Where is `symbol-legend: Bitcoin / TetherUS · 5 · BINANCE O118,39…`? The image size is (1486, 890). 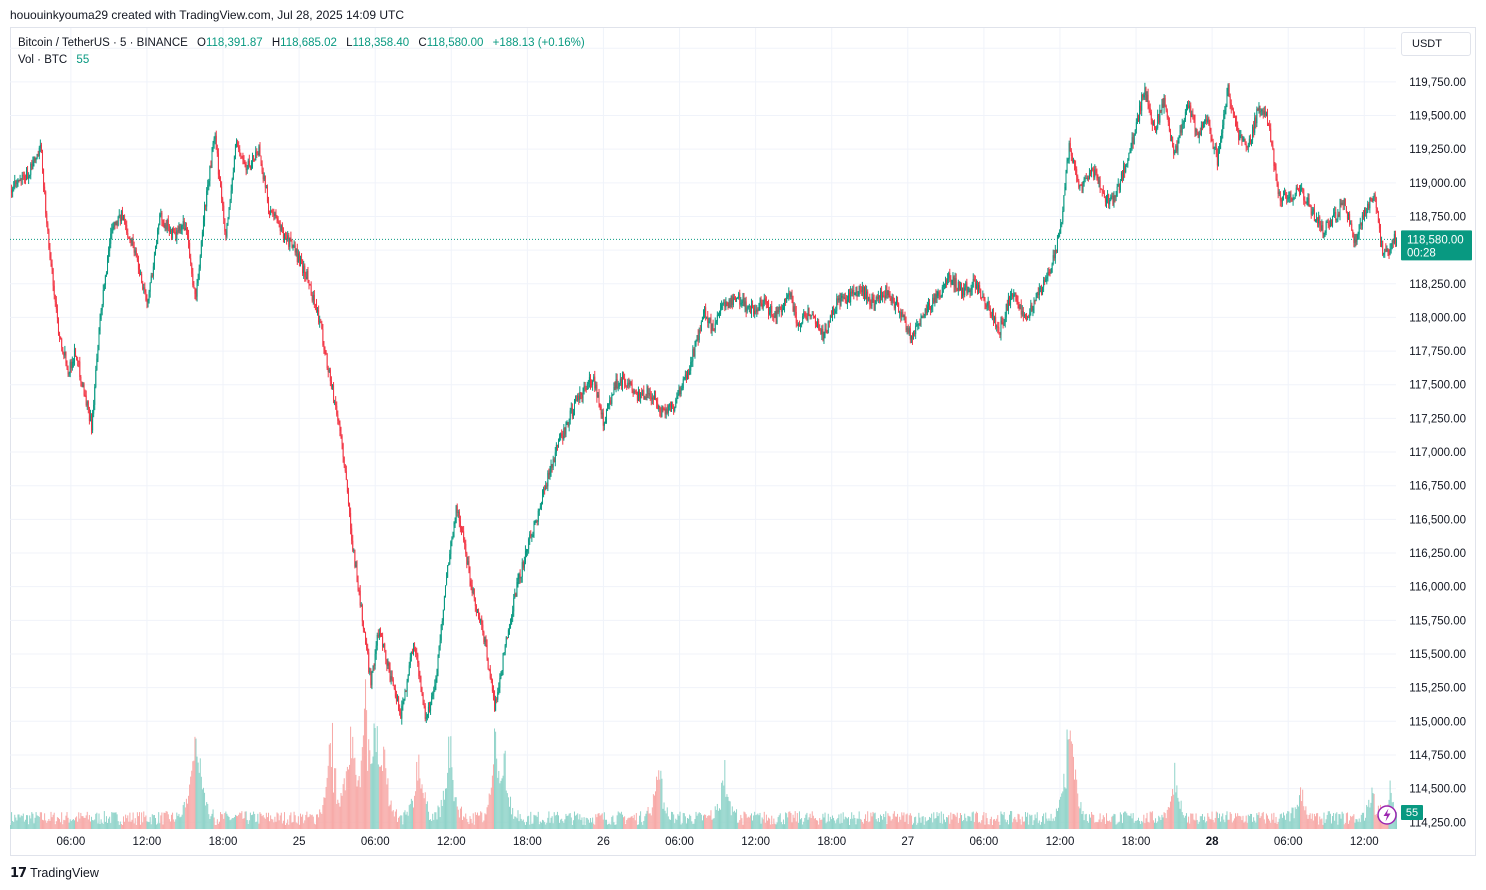 symbol-legend: Bitcoin / TetherUS · 5 · BINANCE O118,39… is located at coordinates (301, 43).